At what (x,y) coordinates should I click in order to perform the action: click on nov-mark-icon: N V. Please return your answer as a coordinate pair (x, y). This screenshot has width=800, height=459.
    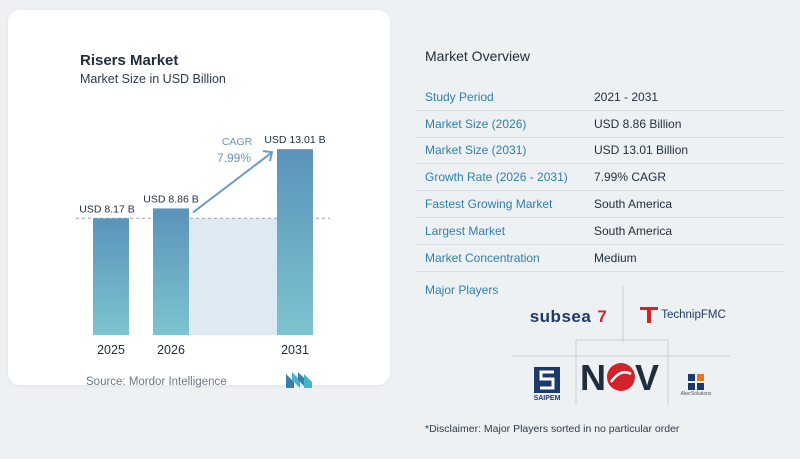
    Looking at the image, I should click on (619, 376).